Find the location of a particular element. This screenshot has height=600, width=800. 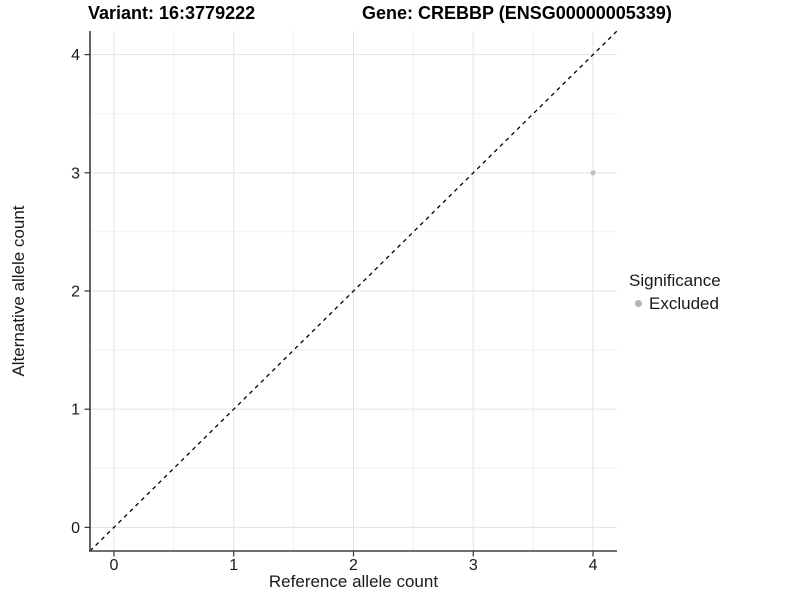

x-tick-label: 1 is located at coordinates (233, 565).